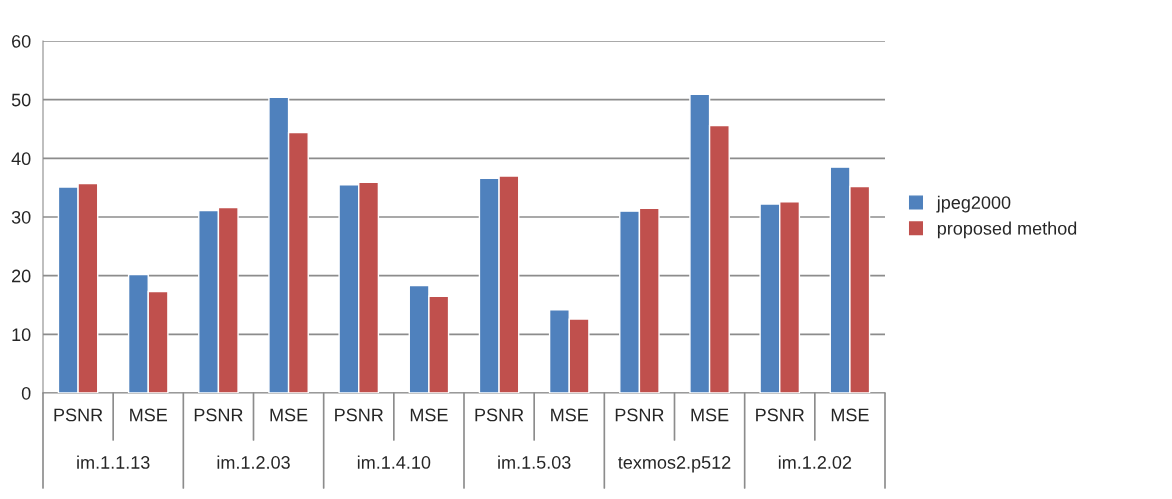 This screenshot has height=499, width=1172. Describe the element at coordinates (21, 335) in the screenshot. I see `y-tick-label: 10` at that location.